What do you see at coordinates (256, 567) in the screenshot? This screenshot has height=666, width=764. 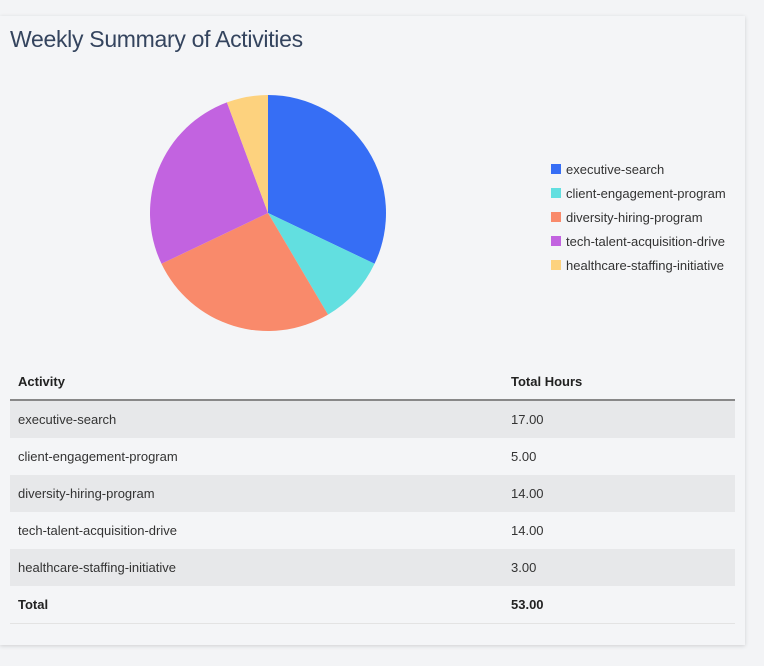 I see `activity-cell: healthcare-staffing-initiative` at bounding box center [256, 567].